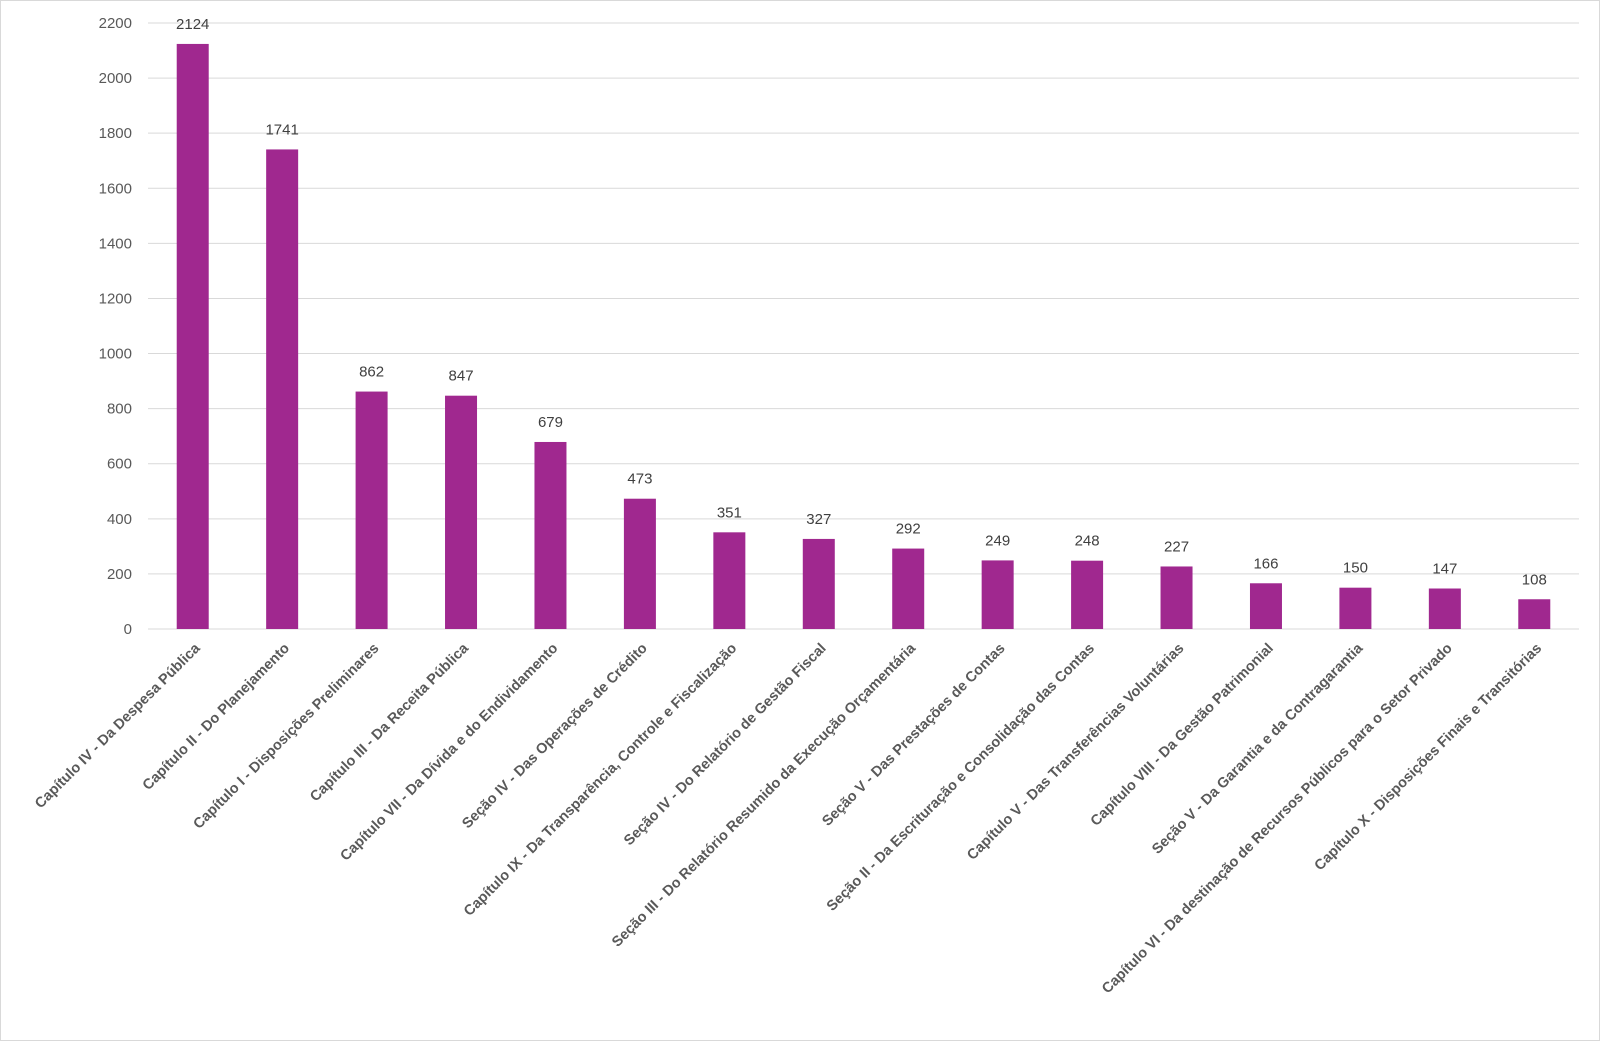 The height and width of the screenshot is (1042, 1600). I want to click on data-label: 2124, so click(192, 24).